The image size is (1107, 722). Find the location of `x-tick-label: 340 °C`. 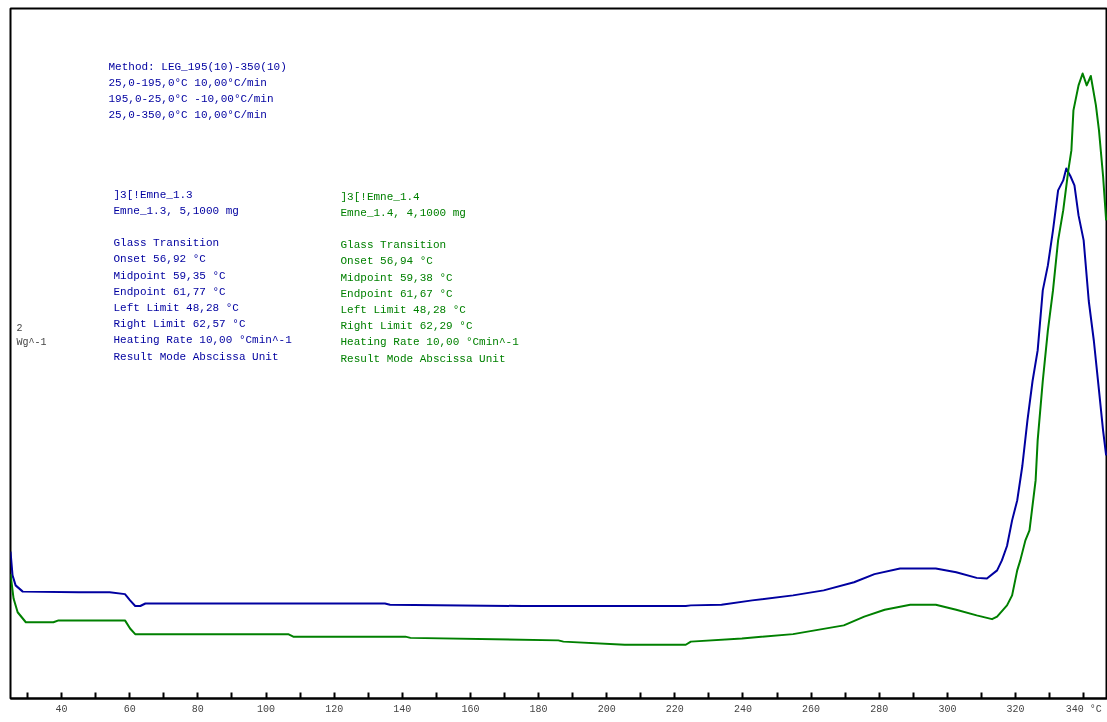

x-tick-label: 340 °C is located at coordinates (1083, 709).